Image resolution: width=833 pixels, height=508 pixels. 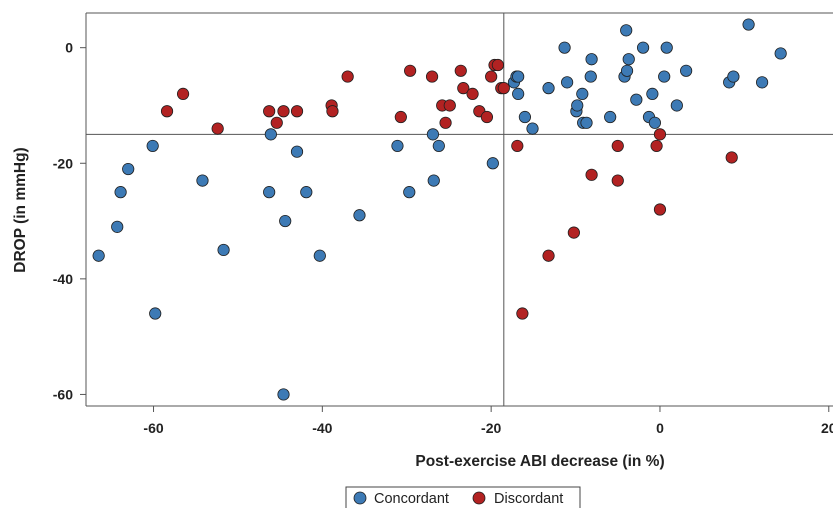 I want to click on x-tick-label: 0, so click(x=660, y=428).